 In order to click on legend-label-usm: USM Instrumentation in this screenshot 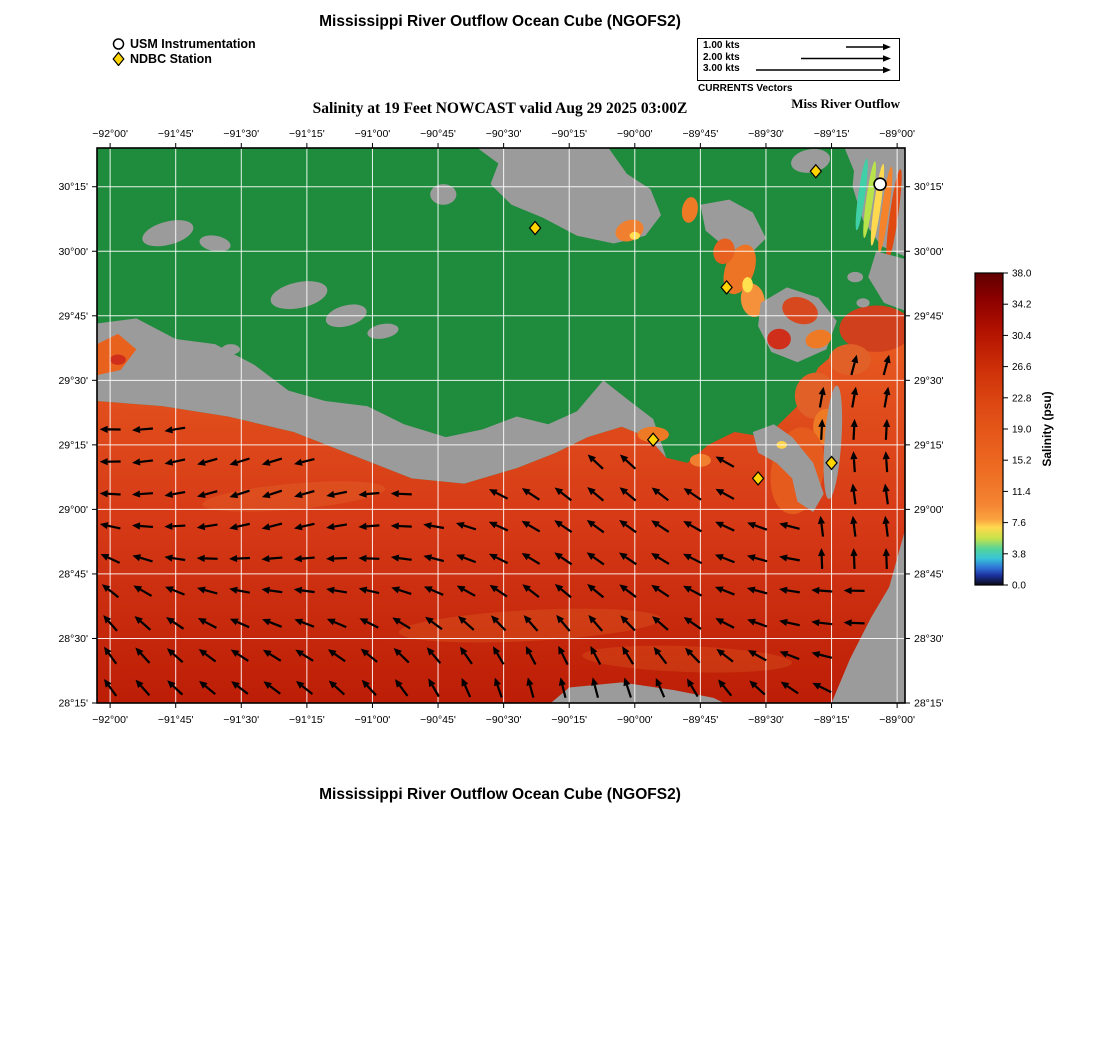, I will do `click(193, 43)`.